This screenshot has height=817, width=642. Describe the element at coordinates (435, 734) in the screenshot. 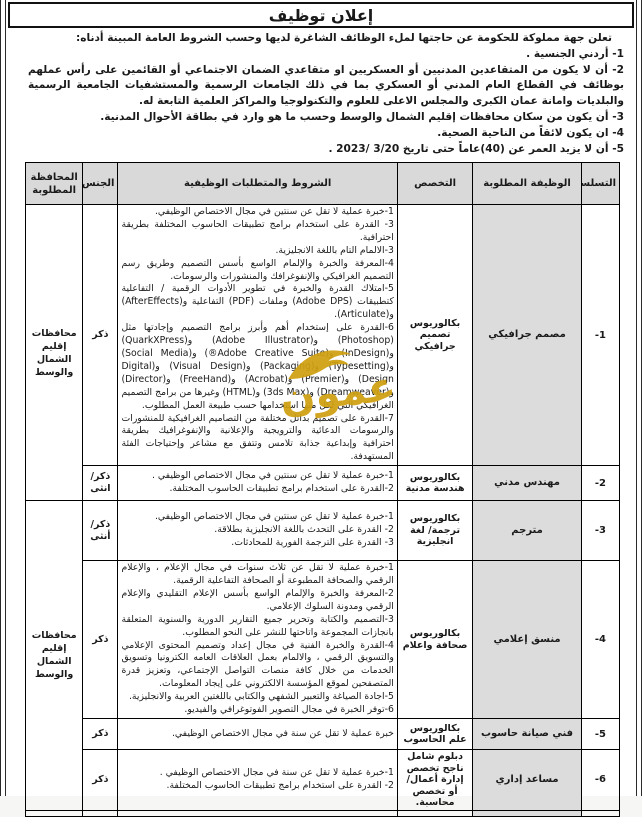

I see `cell-specialization-5: بكالوريوس علم الحاسوب` at that location.